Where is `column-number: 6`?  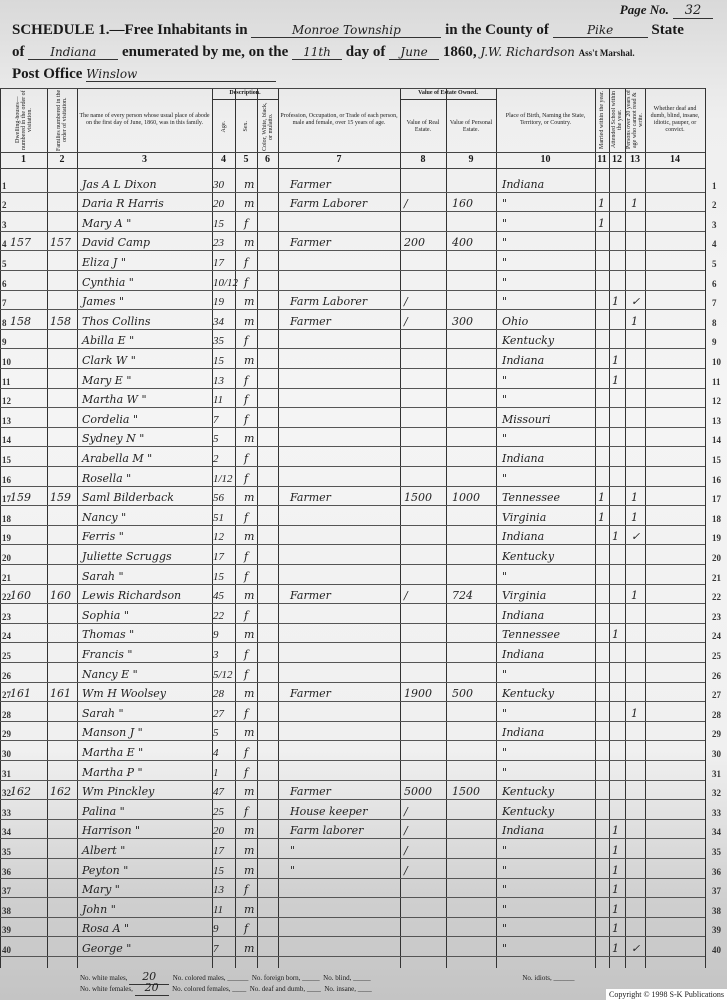 column-number: 6 is located at coordinates (267, 159).